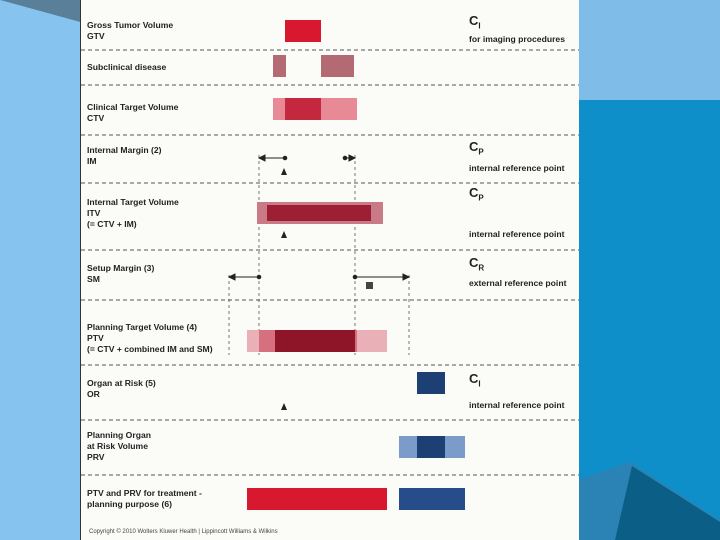  What do you see at coordinates (475, 380) in the screenshot?
I see `oar-symbol: CI` at bounding box center [475, 380].